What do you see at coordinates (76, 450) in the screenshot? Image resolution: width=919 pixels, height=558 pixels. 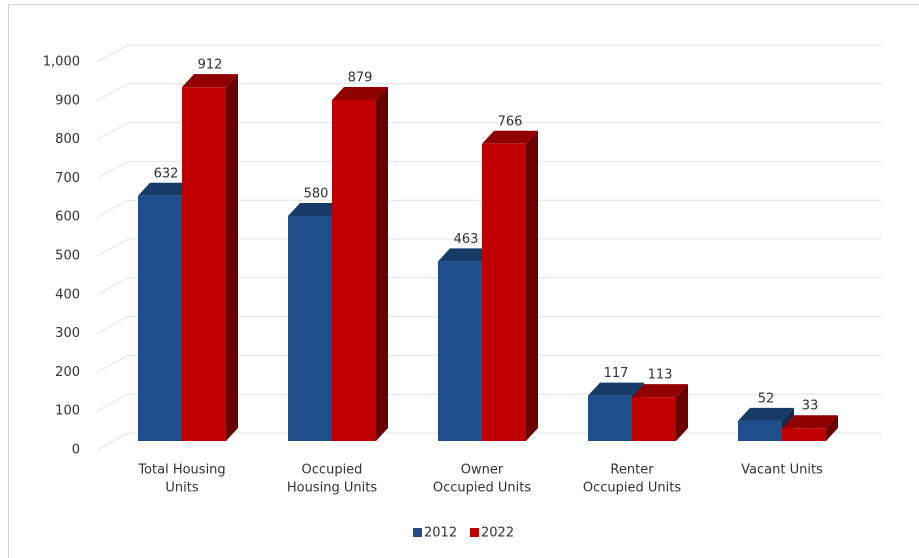 I see `y-tick-label: 0` at bounding box center [76, 450].